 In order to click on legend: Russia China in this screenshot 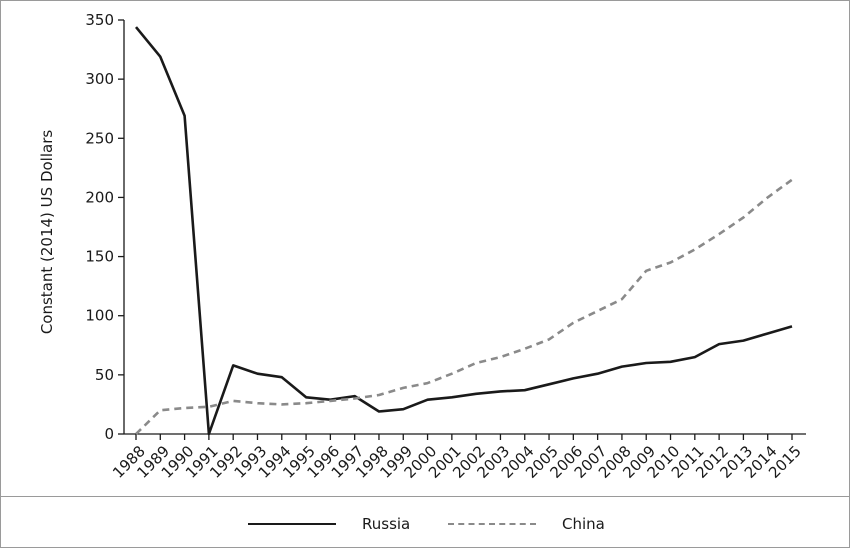, I will do `click(425, 524)`.